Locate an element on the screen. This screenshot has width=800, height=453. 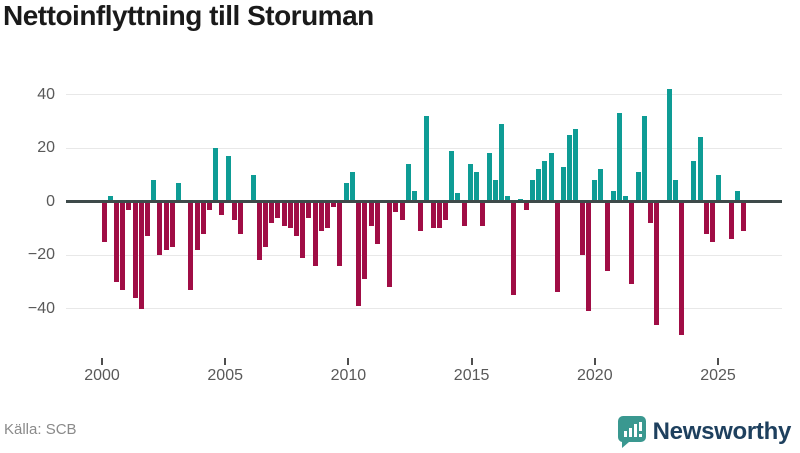
y-axis-label: −20 is located at coordinates (41, 254).